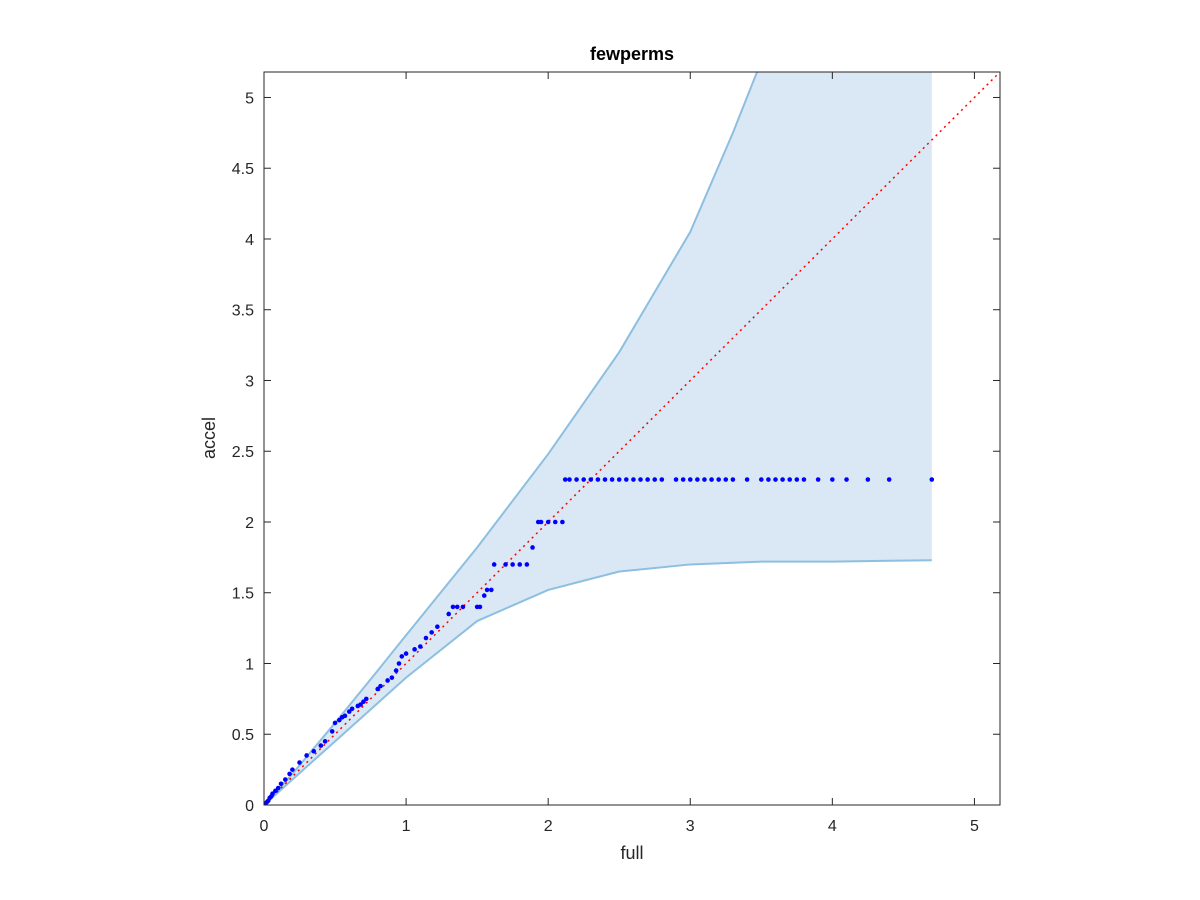 This screenshot has width=1200, height=900. What do you see at coordinates (690, 826) in the screenshot?
I see `x-tick-label: 3` at bounding box center [690, 826].